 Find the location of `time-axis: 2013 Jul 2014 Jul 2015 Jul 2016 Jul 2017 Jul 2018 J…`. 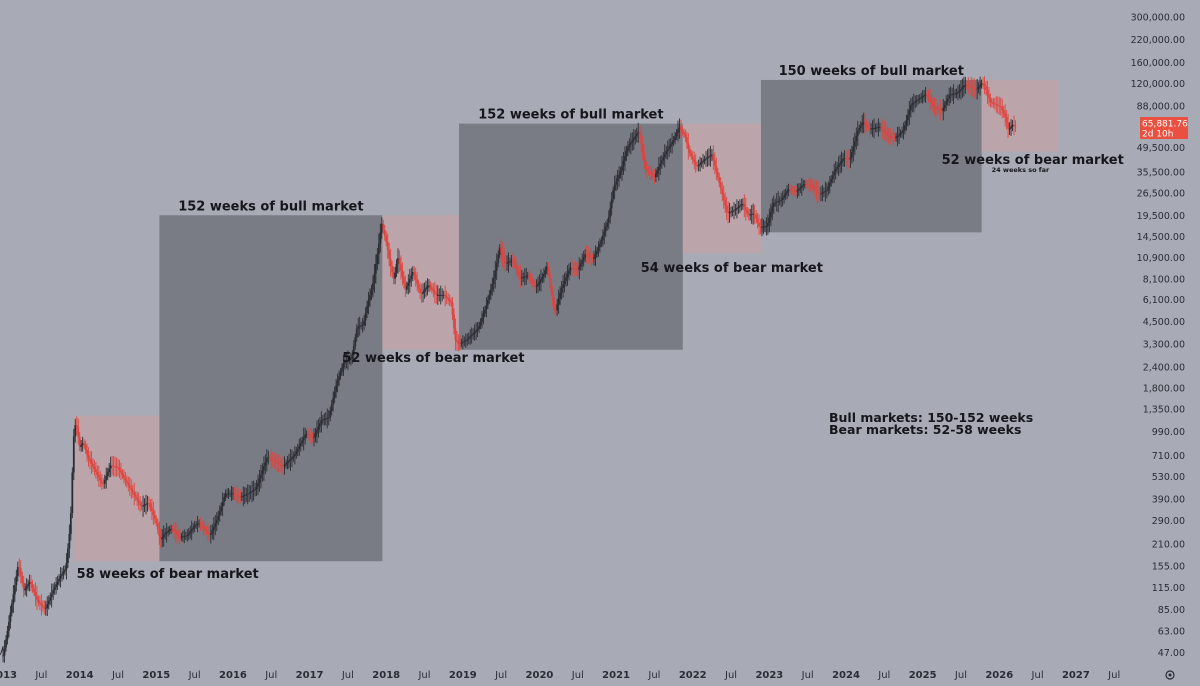

time-axis: 2013 Jul 2014 Jul 2015 Jul 2016 Jul 2017 Jul 2018 J… is located at coordinates (560, 675).